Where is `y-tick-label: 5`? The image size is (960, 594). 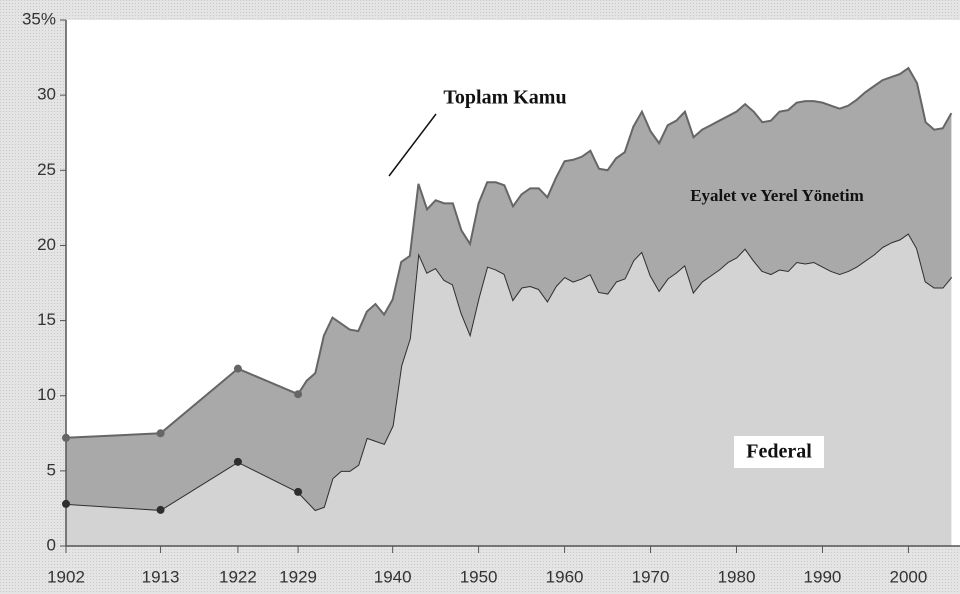 y-tick-label: 5 is located at coordinates (51, 469).